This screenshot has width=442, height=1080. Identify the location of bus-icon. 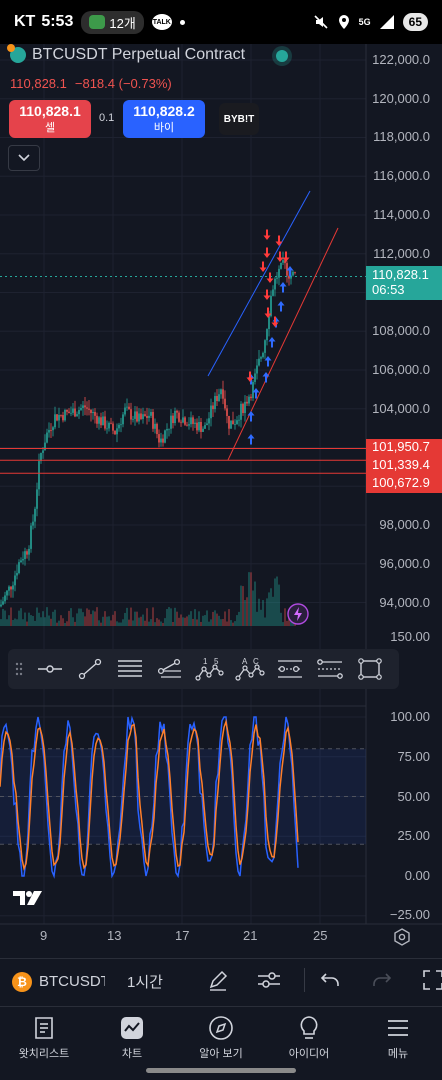
(97, 22).